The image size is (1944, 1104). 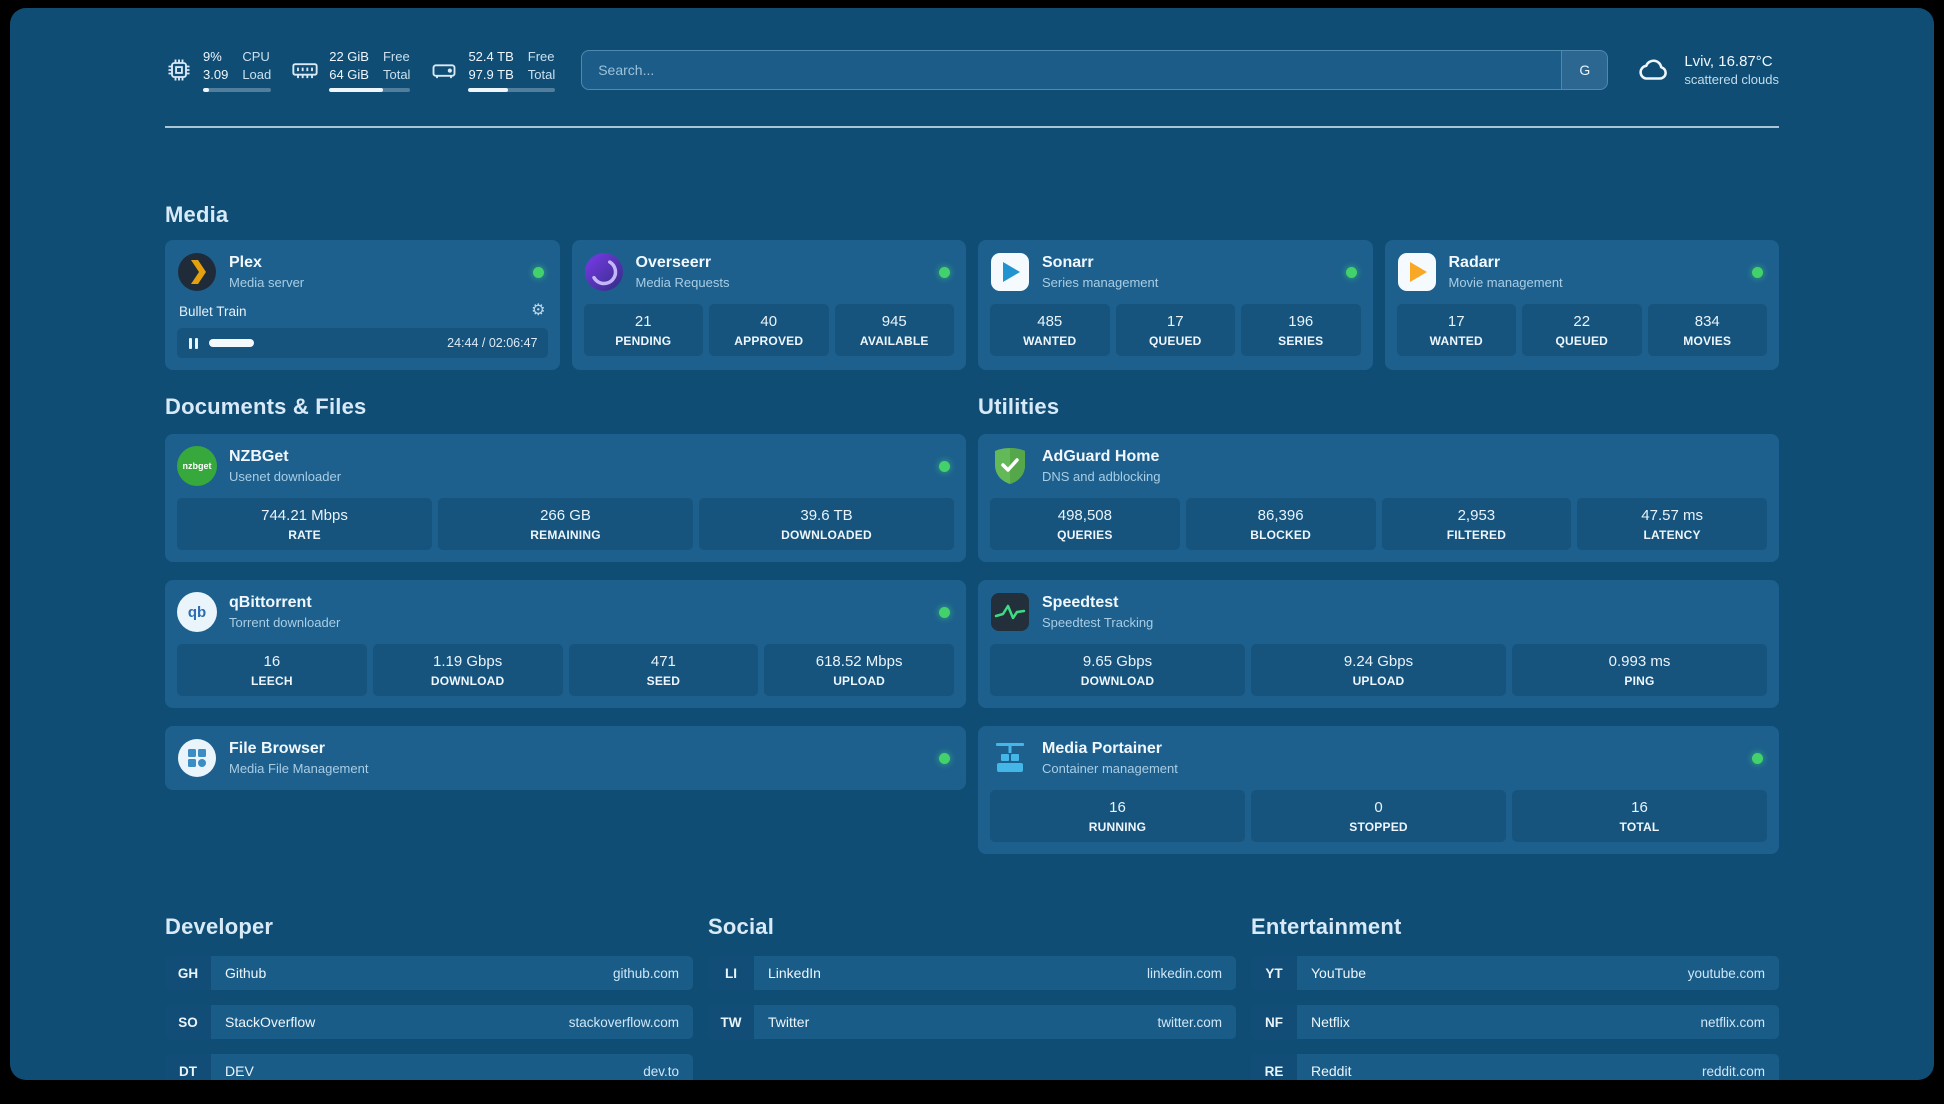 What do you see at coordinates (179, 70) in the screenshot?
I see `cpu-icon` at bounding box center [179, 70].